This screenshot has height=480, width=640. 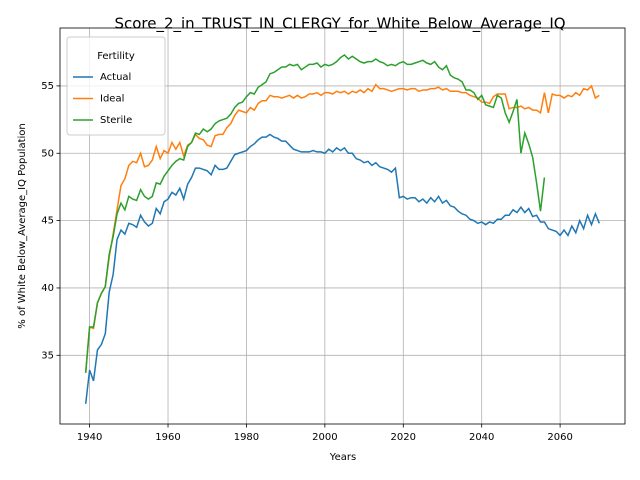 I want to click on y-tick-label: 55, so click(x=47, y=86).